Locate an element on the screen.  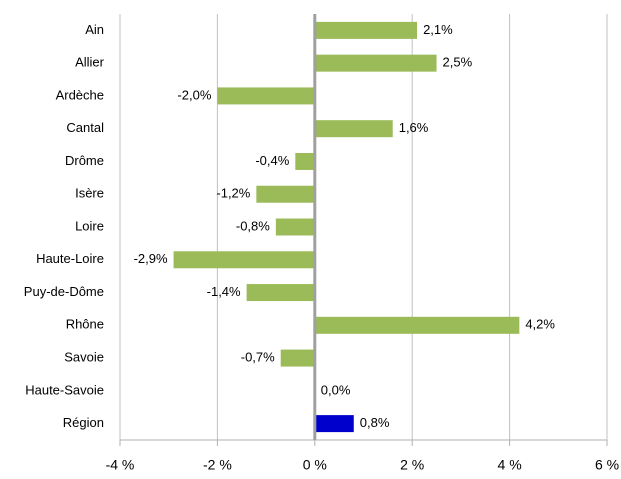
data-label: 4,2% is located at coordinates (540, 324).